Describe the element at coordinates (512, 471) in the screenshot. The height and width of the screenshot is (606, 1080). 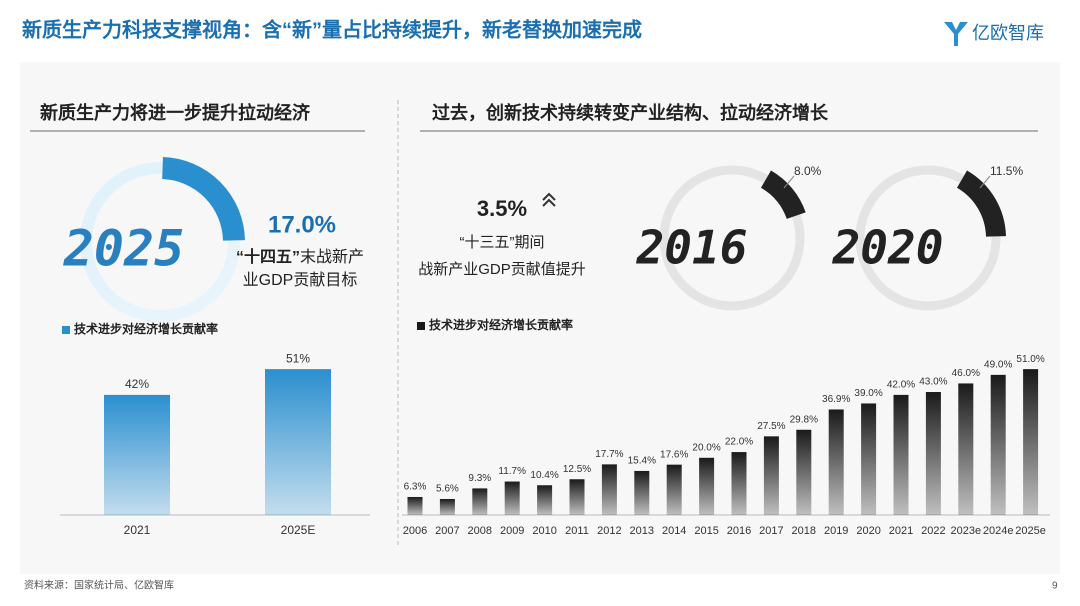
I see `data-label: 11.7%` at that location.